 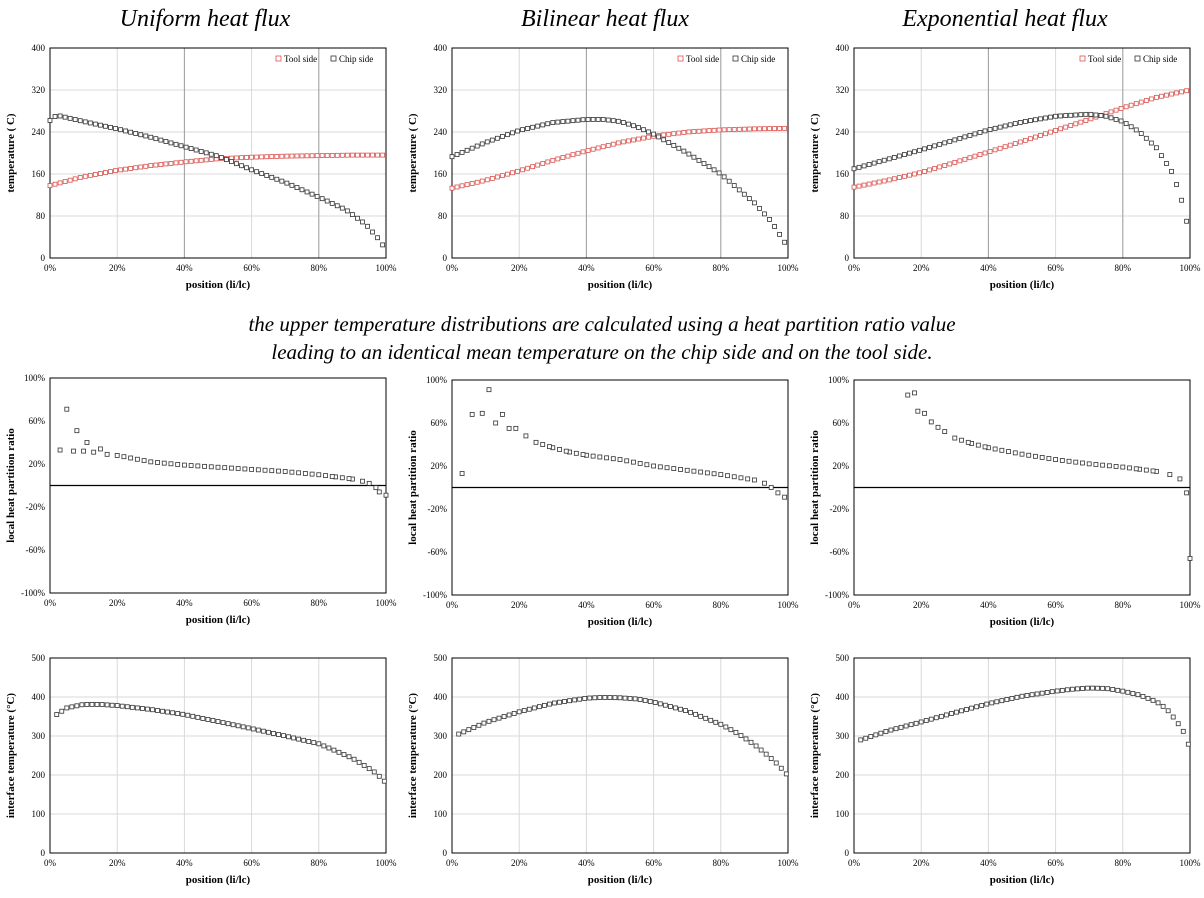 What do you see at coordinates (218, 153) in the screenshot?
I see `plot-frame` at bounding box center [218, 153].